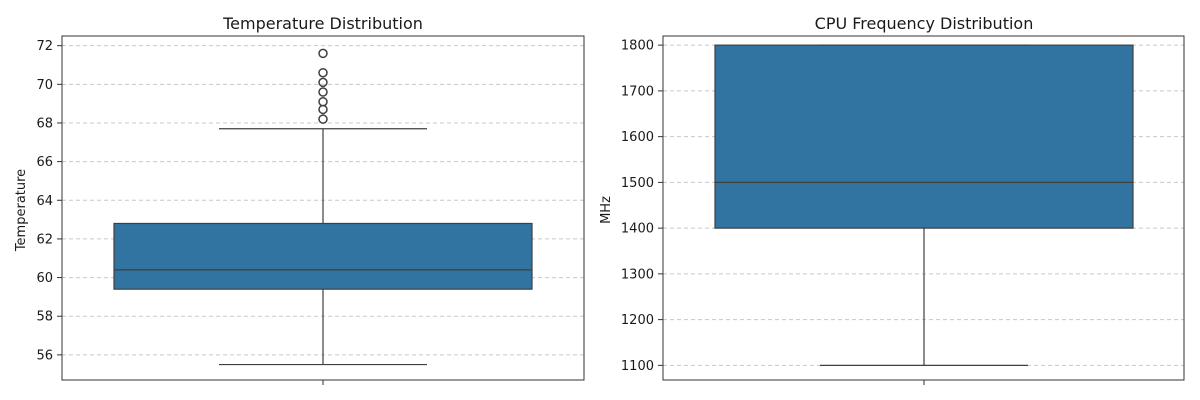 The image size is (1200, 400). What do you see at coordinates (44, 317) in the screenshot?
I see `y-tick-label: 58` at bounding box center [44, 317].